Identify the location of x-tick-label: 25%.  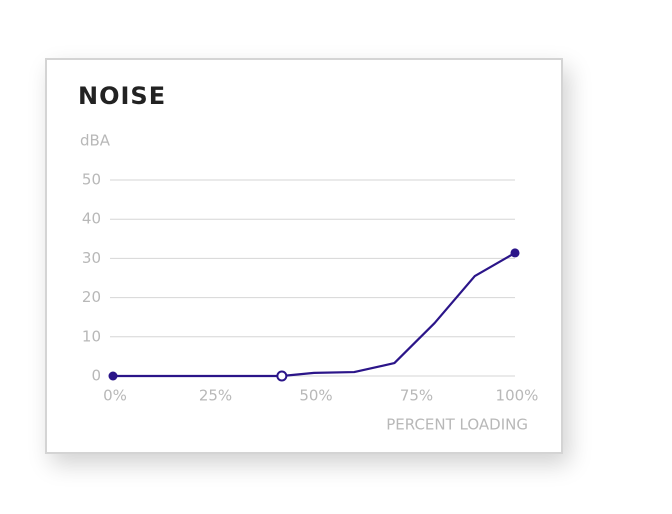
(215, 396).